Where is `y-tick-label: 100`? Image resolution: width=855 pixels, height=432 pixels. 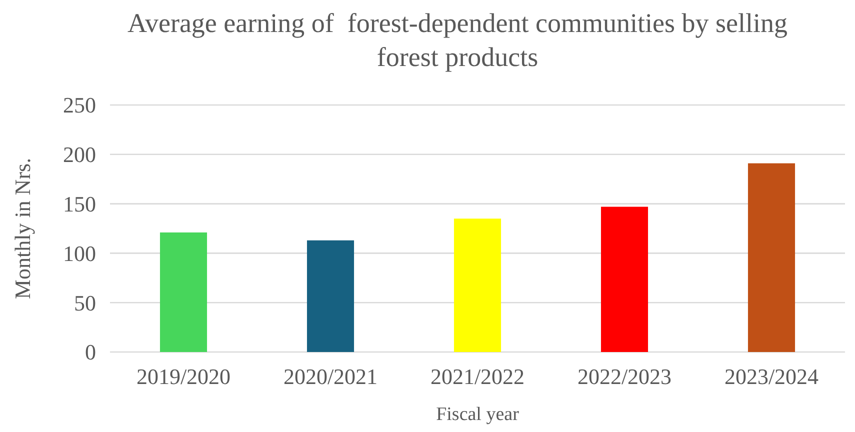 y-tick-label: 100 is located at coordinates (79, 253).